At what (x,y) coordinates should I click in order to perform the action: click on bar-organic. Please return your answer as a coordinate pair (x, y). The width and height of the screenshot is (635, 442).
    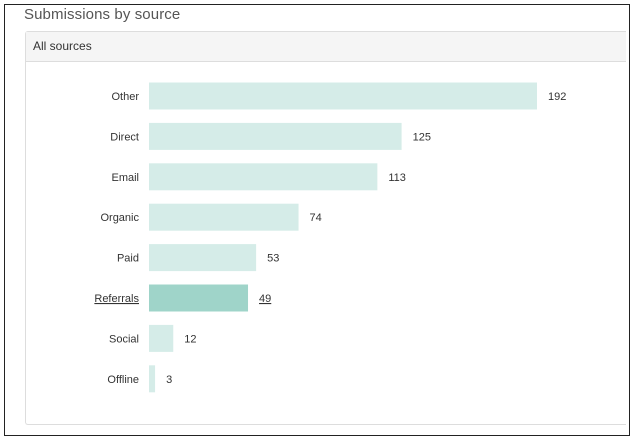
    Looking at the image, I should click on (224, 217).